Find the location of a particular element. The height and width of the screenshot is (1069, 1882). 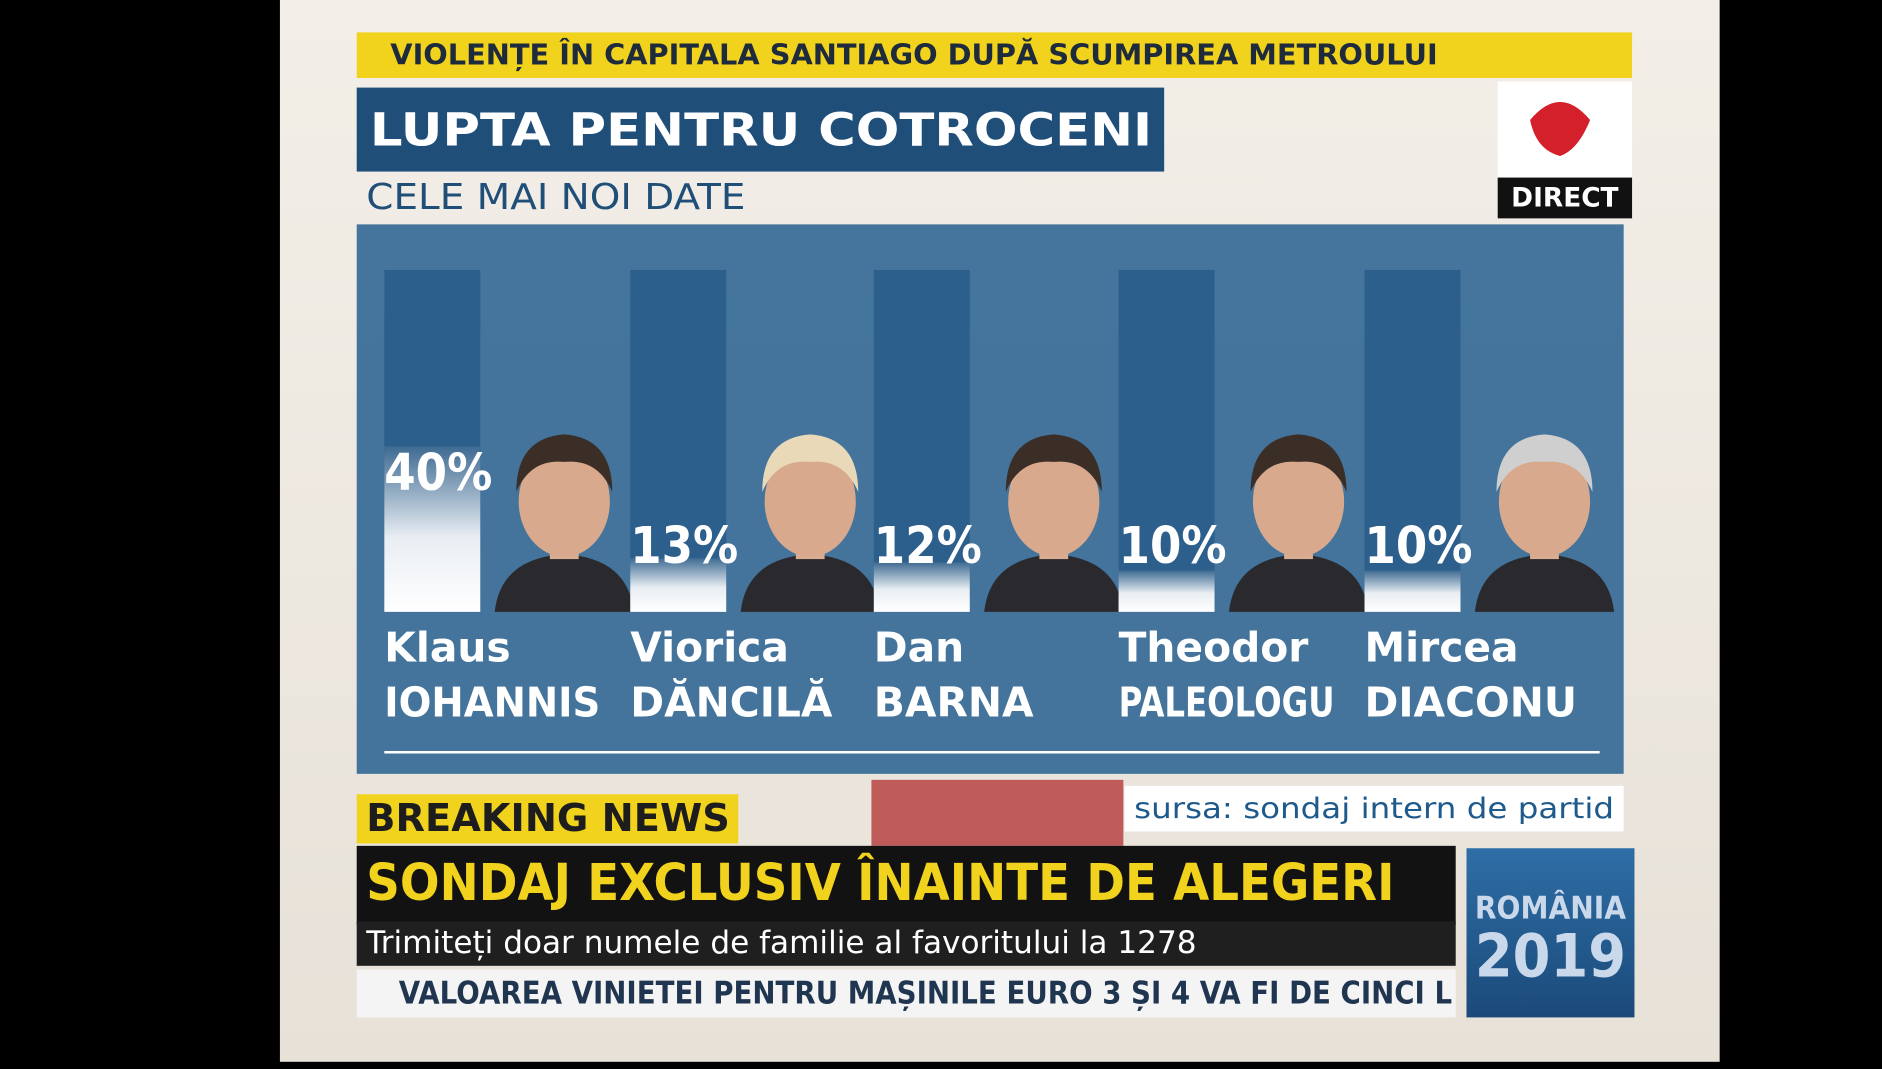

headline-box is located at coordinates (906, 885).